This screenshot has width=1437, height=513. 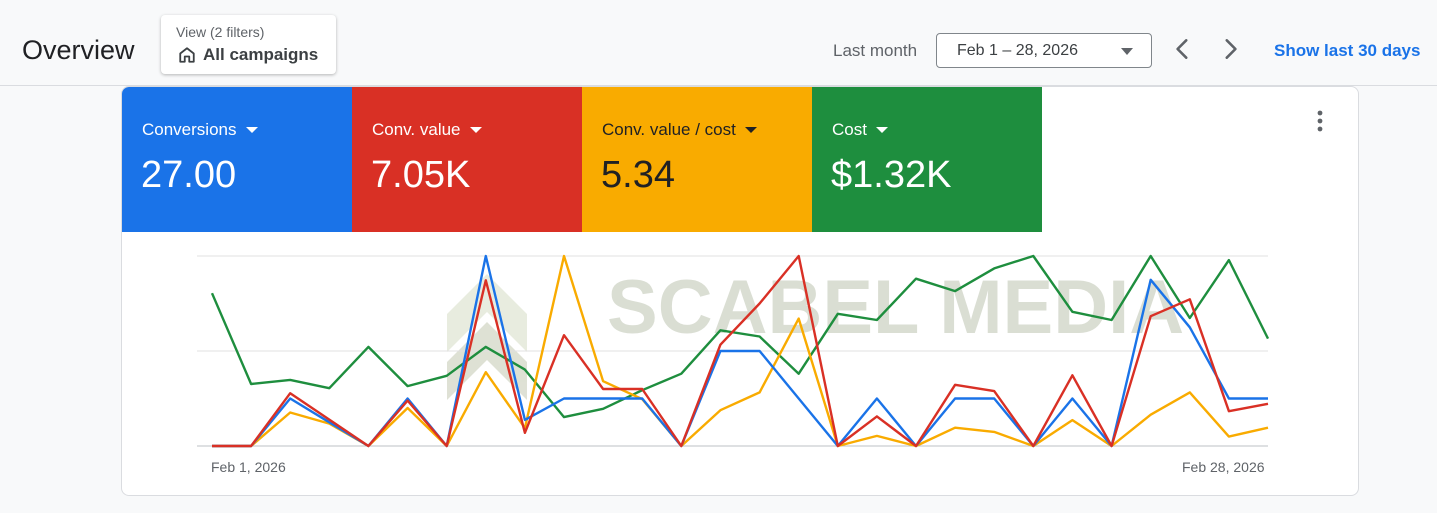 I want to click on metric-tile-cost: Cost $1.32K, so click(x=927, y=159).